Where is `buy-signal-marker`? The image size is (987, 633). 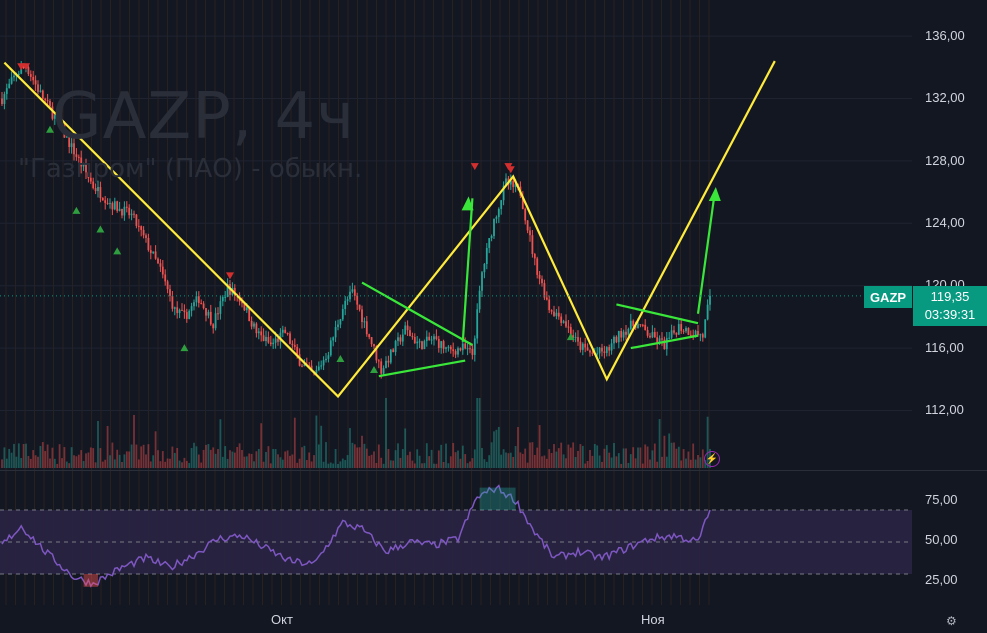
buy-signal-marker is located at coordinates (340, 359).